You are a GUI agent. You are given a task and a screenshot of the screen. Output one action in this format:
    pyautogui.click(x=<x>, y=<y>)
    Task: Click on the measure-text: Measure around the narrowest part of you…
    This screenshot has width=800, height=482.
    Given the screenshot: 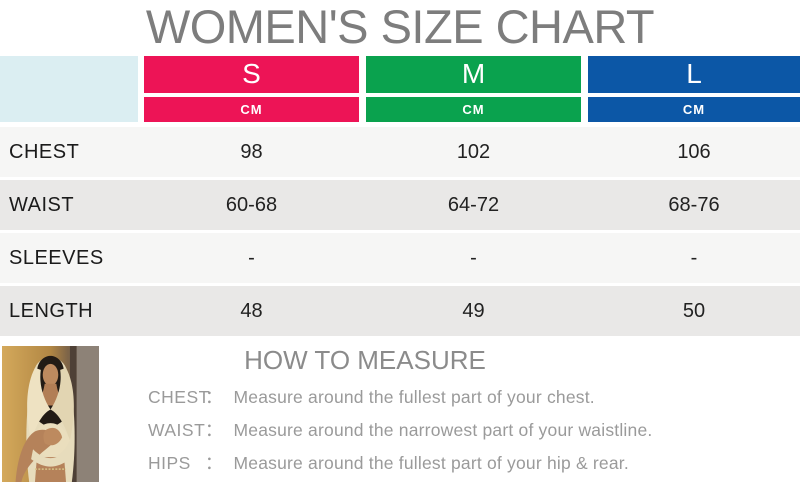 What is the action you would take?
    pyautogui.click(x=443, y=430)
    